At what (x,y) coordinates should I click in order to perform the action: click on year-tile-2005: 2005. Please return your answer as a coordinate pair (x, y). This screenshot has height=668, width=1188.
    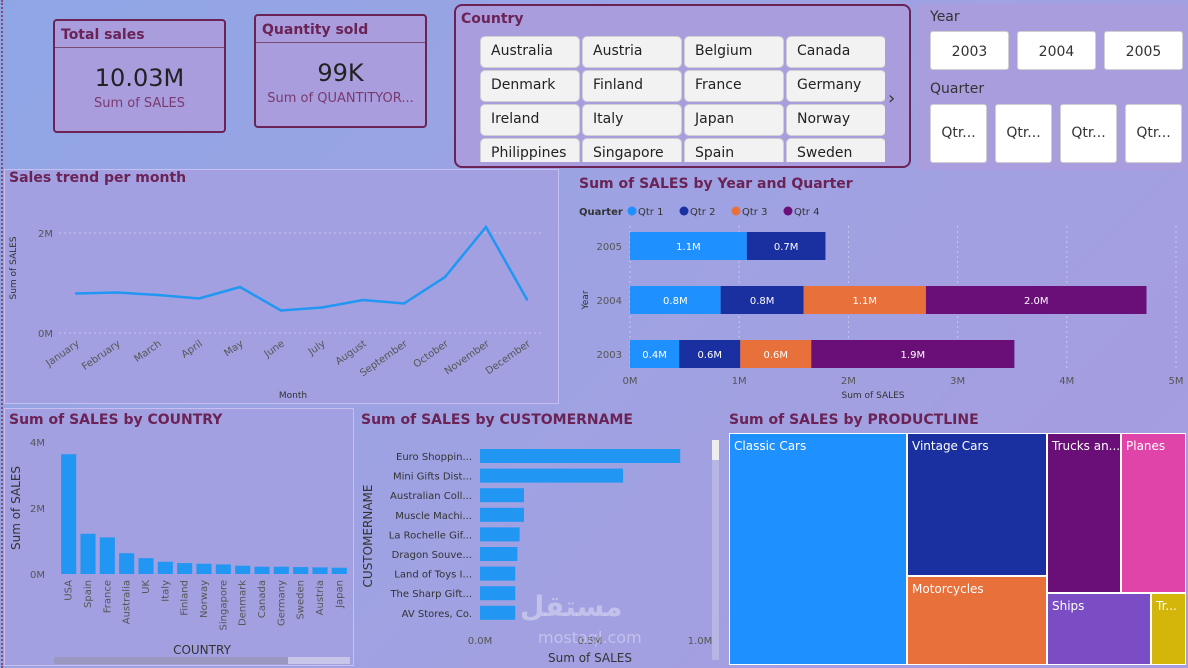
    Looking at the image, I should click on (1143, 50).